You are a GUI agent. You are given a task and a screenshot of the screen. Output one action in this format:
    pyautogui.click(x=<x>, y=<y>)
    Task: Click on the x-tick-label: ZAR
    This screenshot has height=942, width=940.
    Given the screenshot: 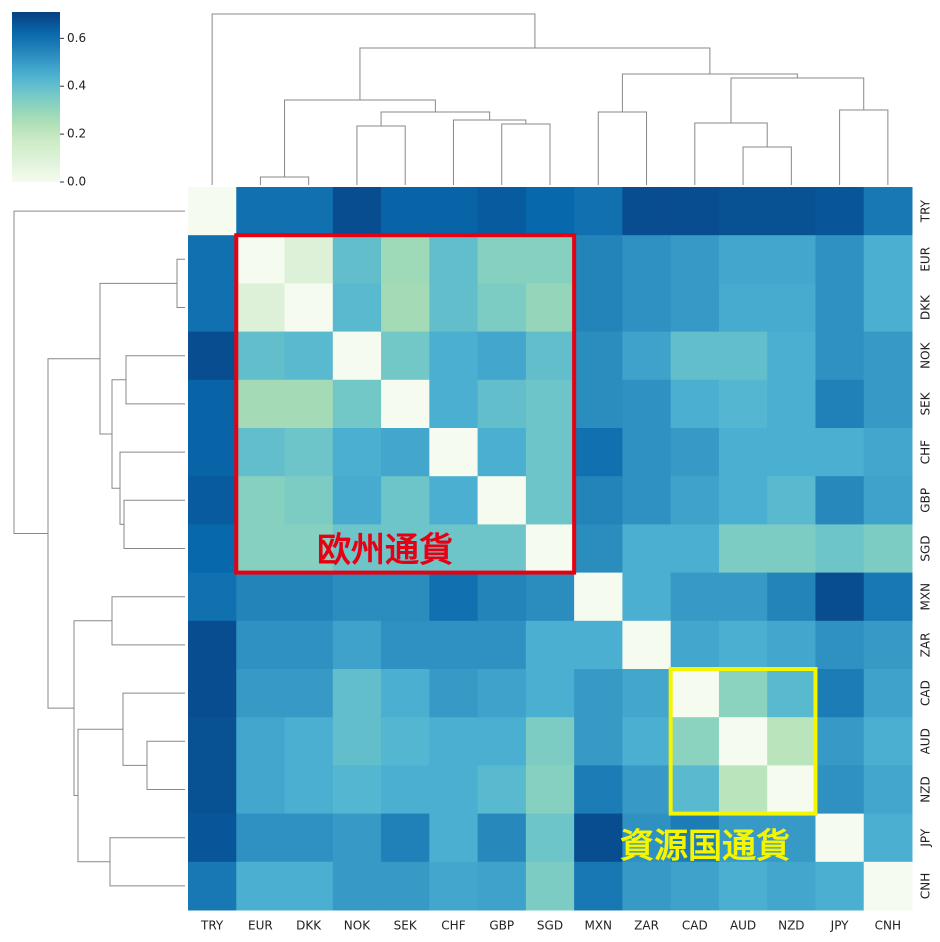 What is the action you would take?
    pyautogui.click(x=646, y=926)
    